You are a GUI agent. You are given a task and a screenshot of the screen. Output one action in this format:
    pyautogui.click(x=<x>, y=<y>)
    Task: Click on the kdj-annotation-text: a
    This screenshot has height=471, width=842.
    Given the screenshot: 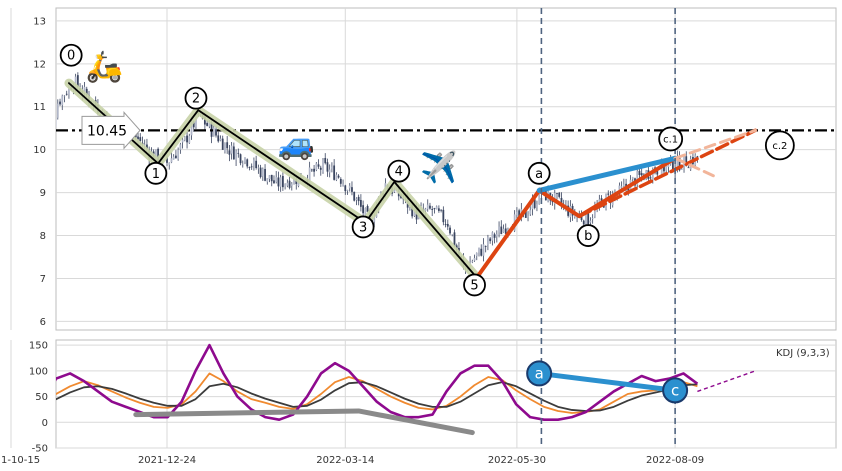 What is the action you would take?
    pyautogui.click(x=539, y=373)
    